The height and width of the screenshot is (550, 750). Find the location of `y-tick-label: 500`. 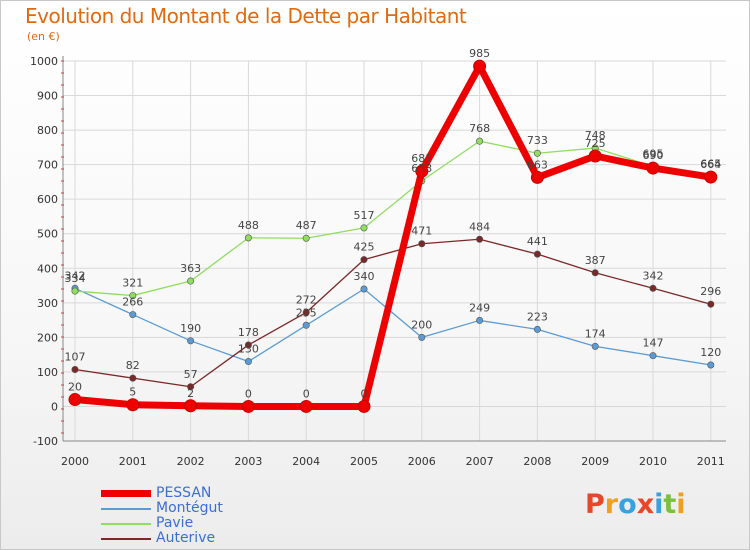

y-tick-label: 500 is located at coordinates (47, 234).